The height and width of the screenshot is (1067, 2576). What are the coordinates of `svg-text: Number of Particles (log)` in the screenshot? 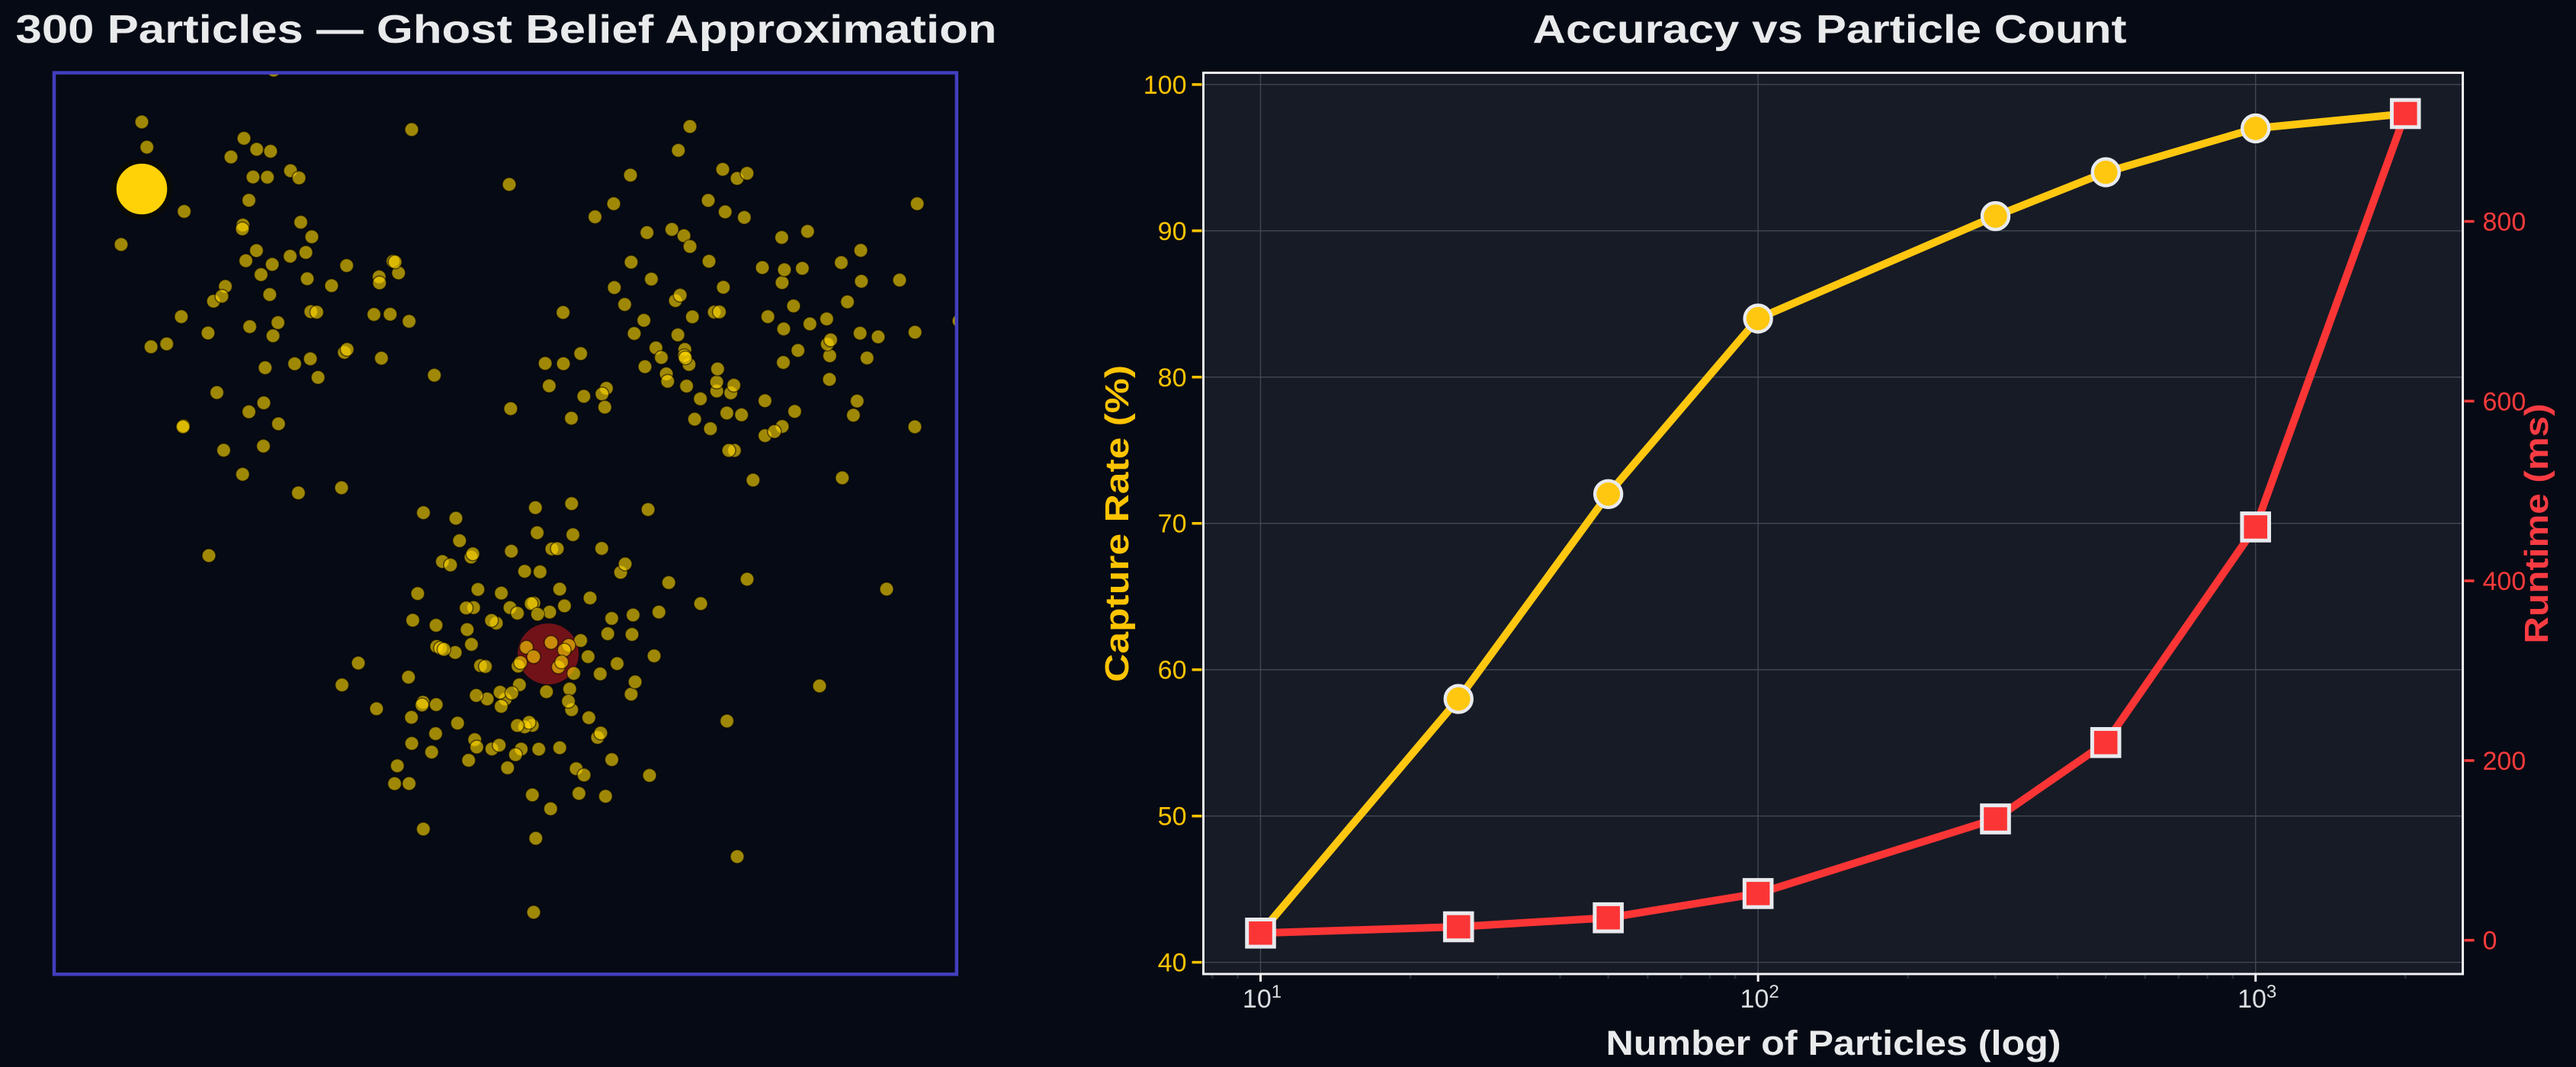 It's located at (1833, 1043).